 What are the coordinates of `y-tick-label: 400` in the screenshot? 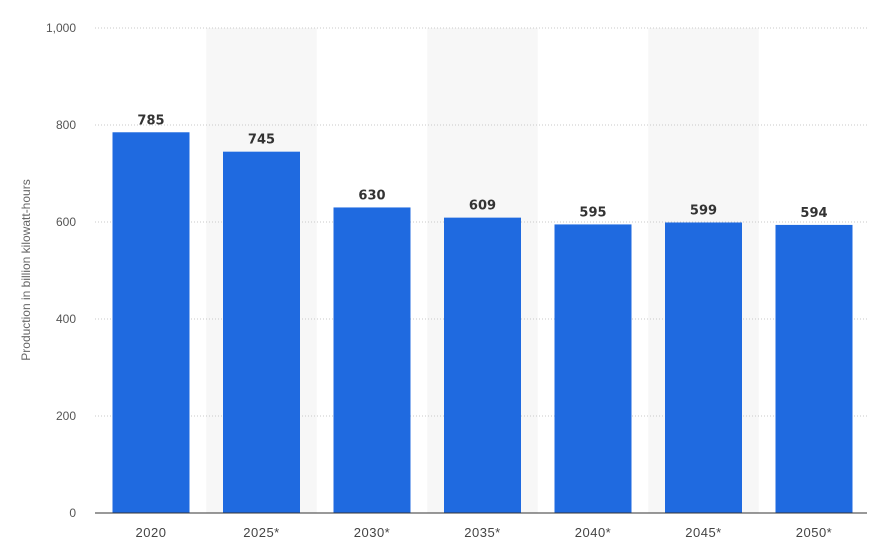 It's located at (66, 319).